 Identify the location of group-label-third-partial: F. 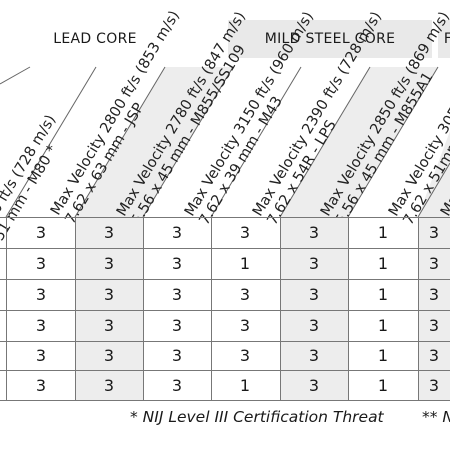
(446, 39).